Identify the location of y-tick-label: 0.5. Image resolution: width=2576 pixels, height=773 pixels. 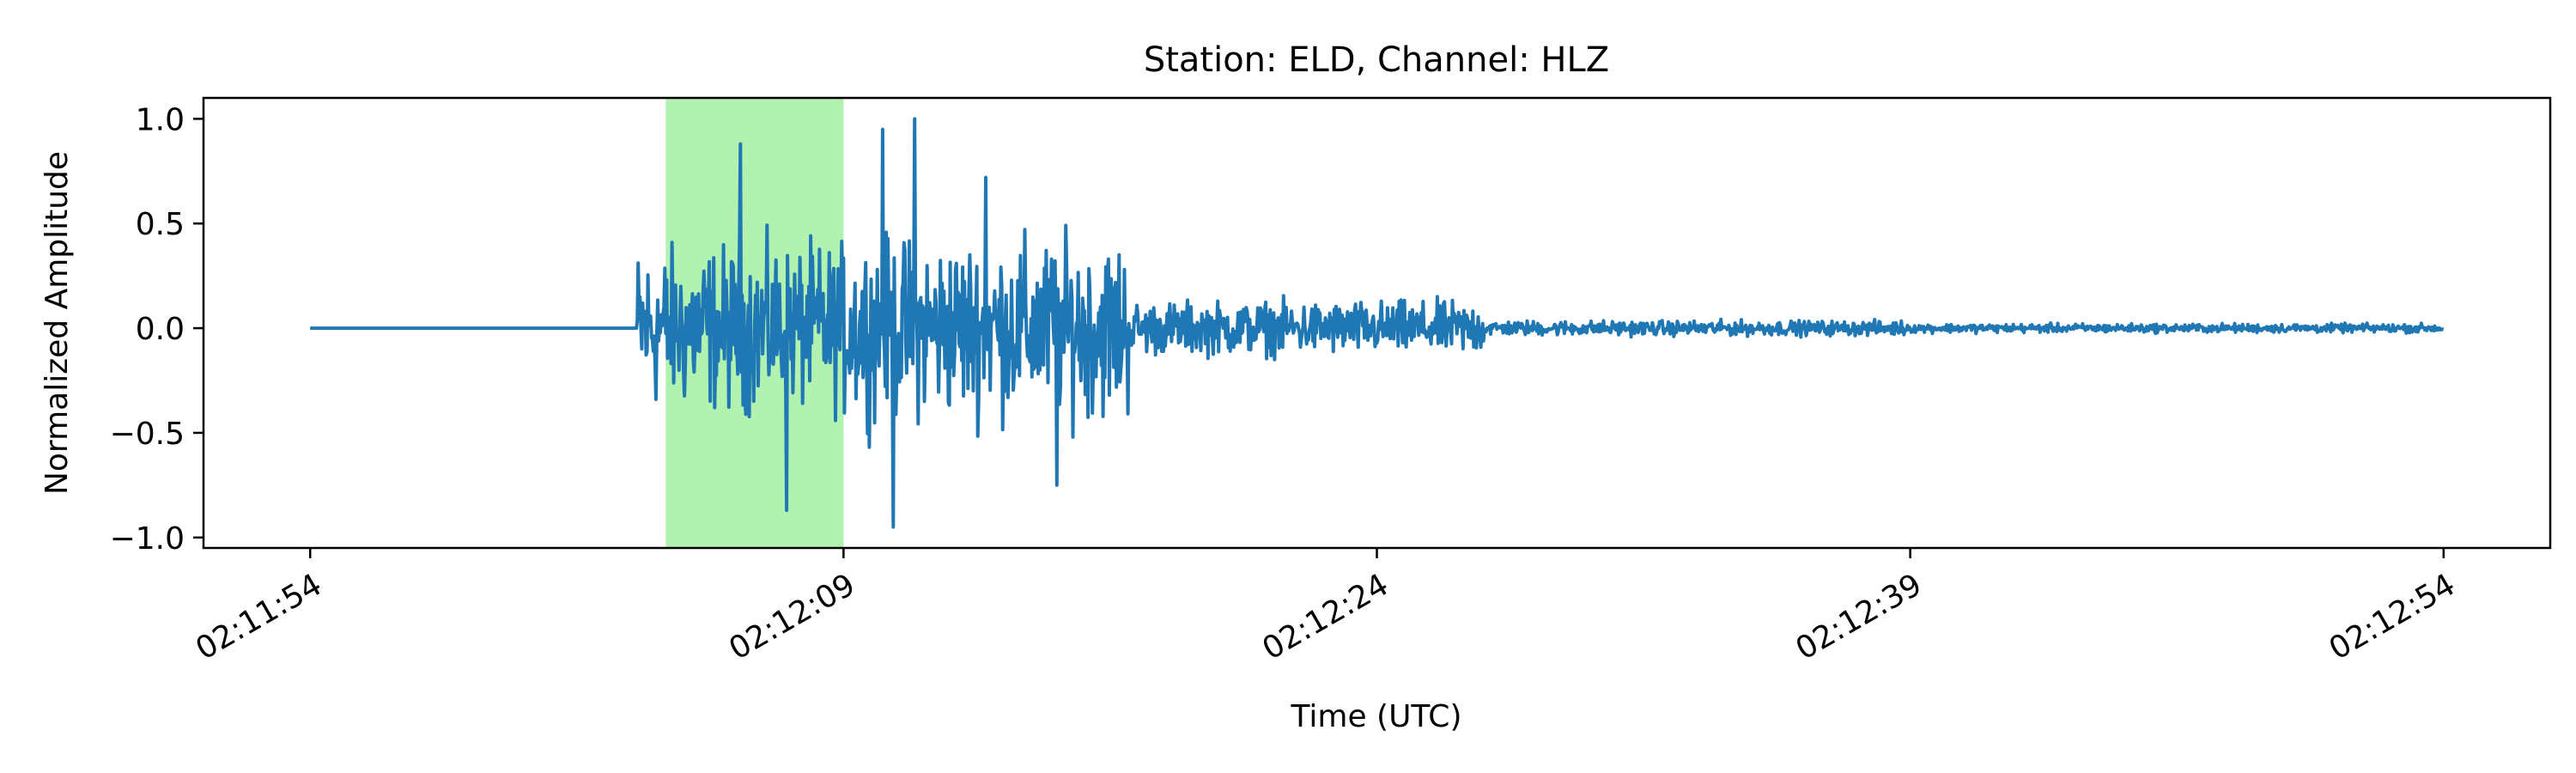
(160, 225).